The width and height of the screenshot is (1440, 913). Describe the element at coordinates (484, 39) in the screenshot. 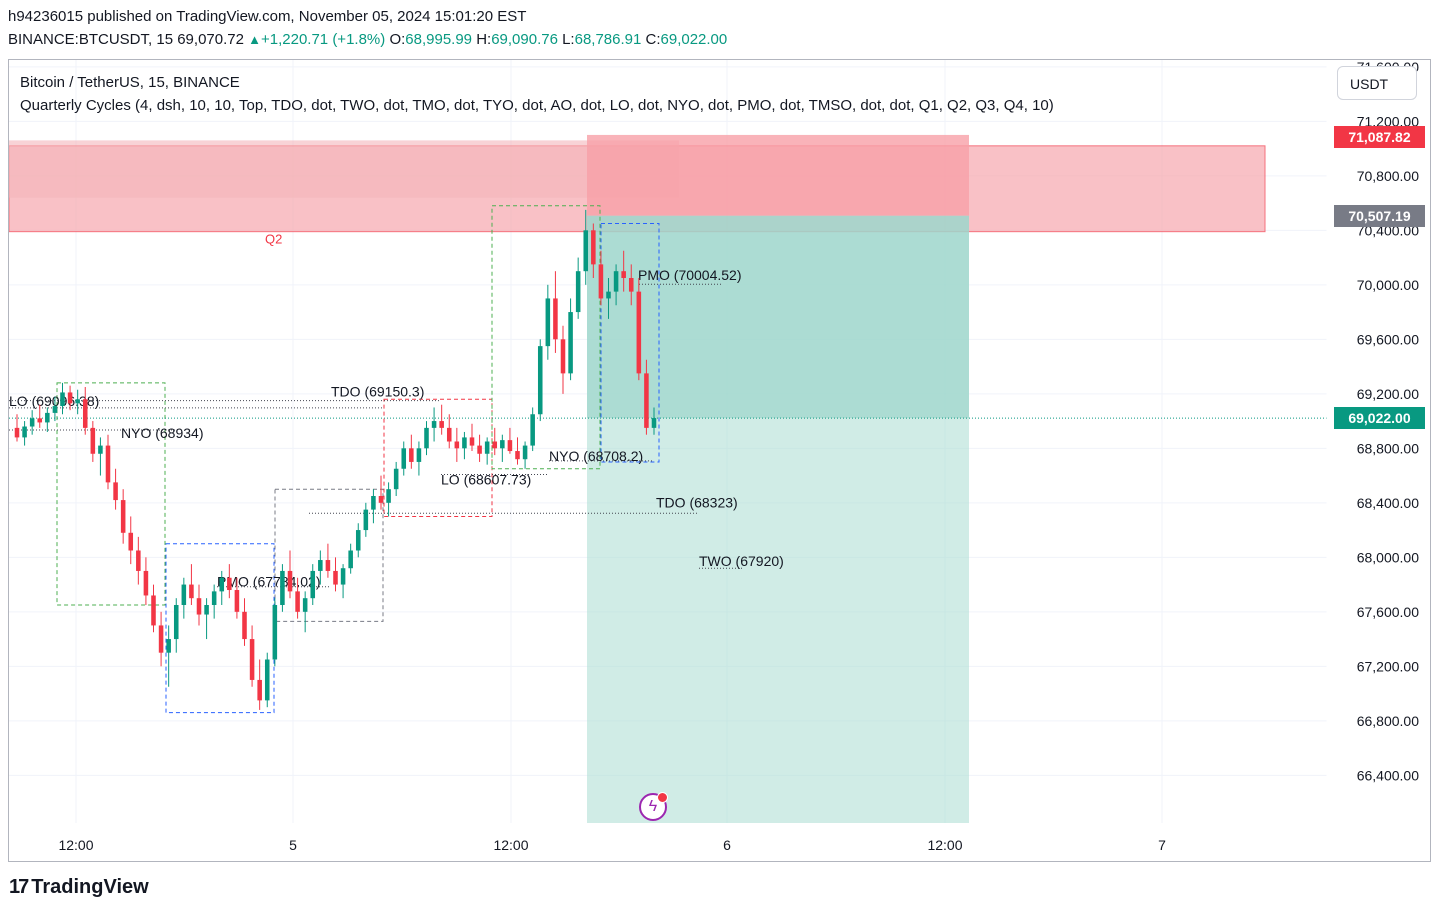

I see `high-label: H:` at that location.